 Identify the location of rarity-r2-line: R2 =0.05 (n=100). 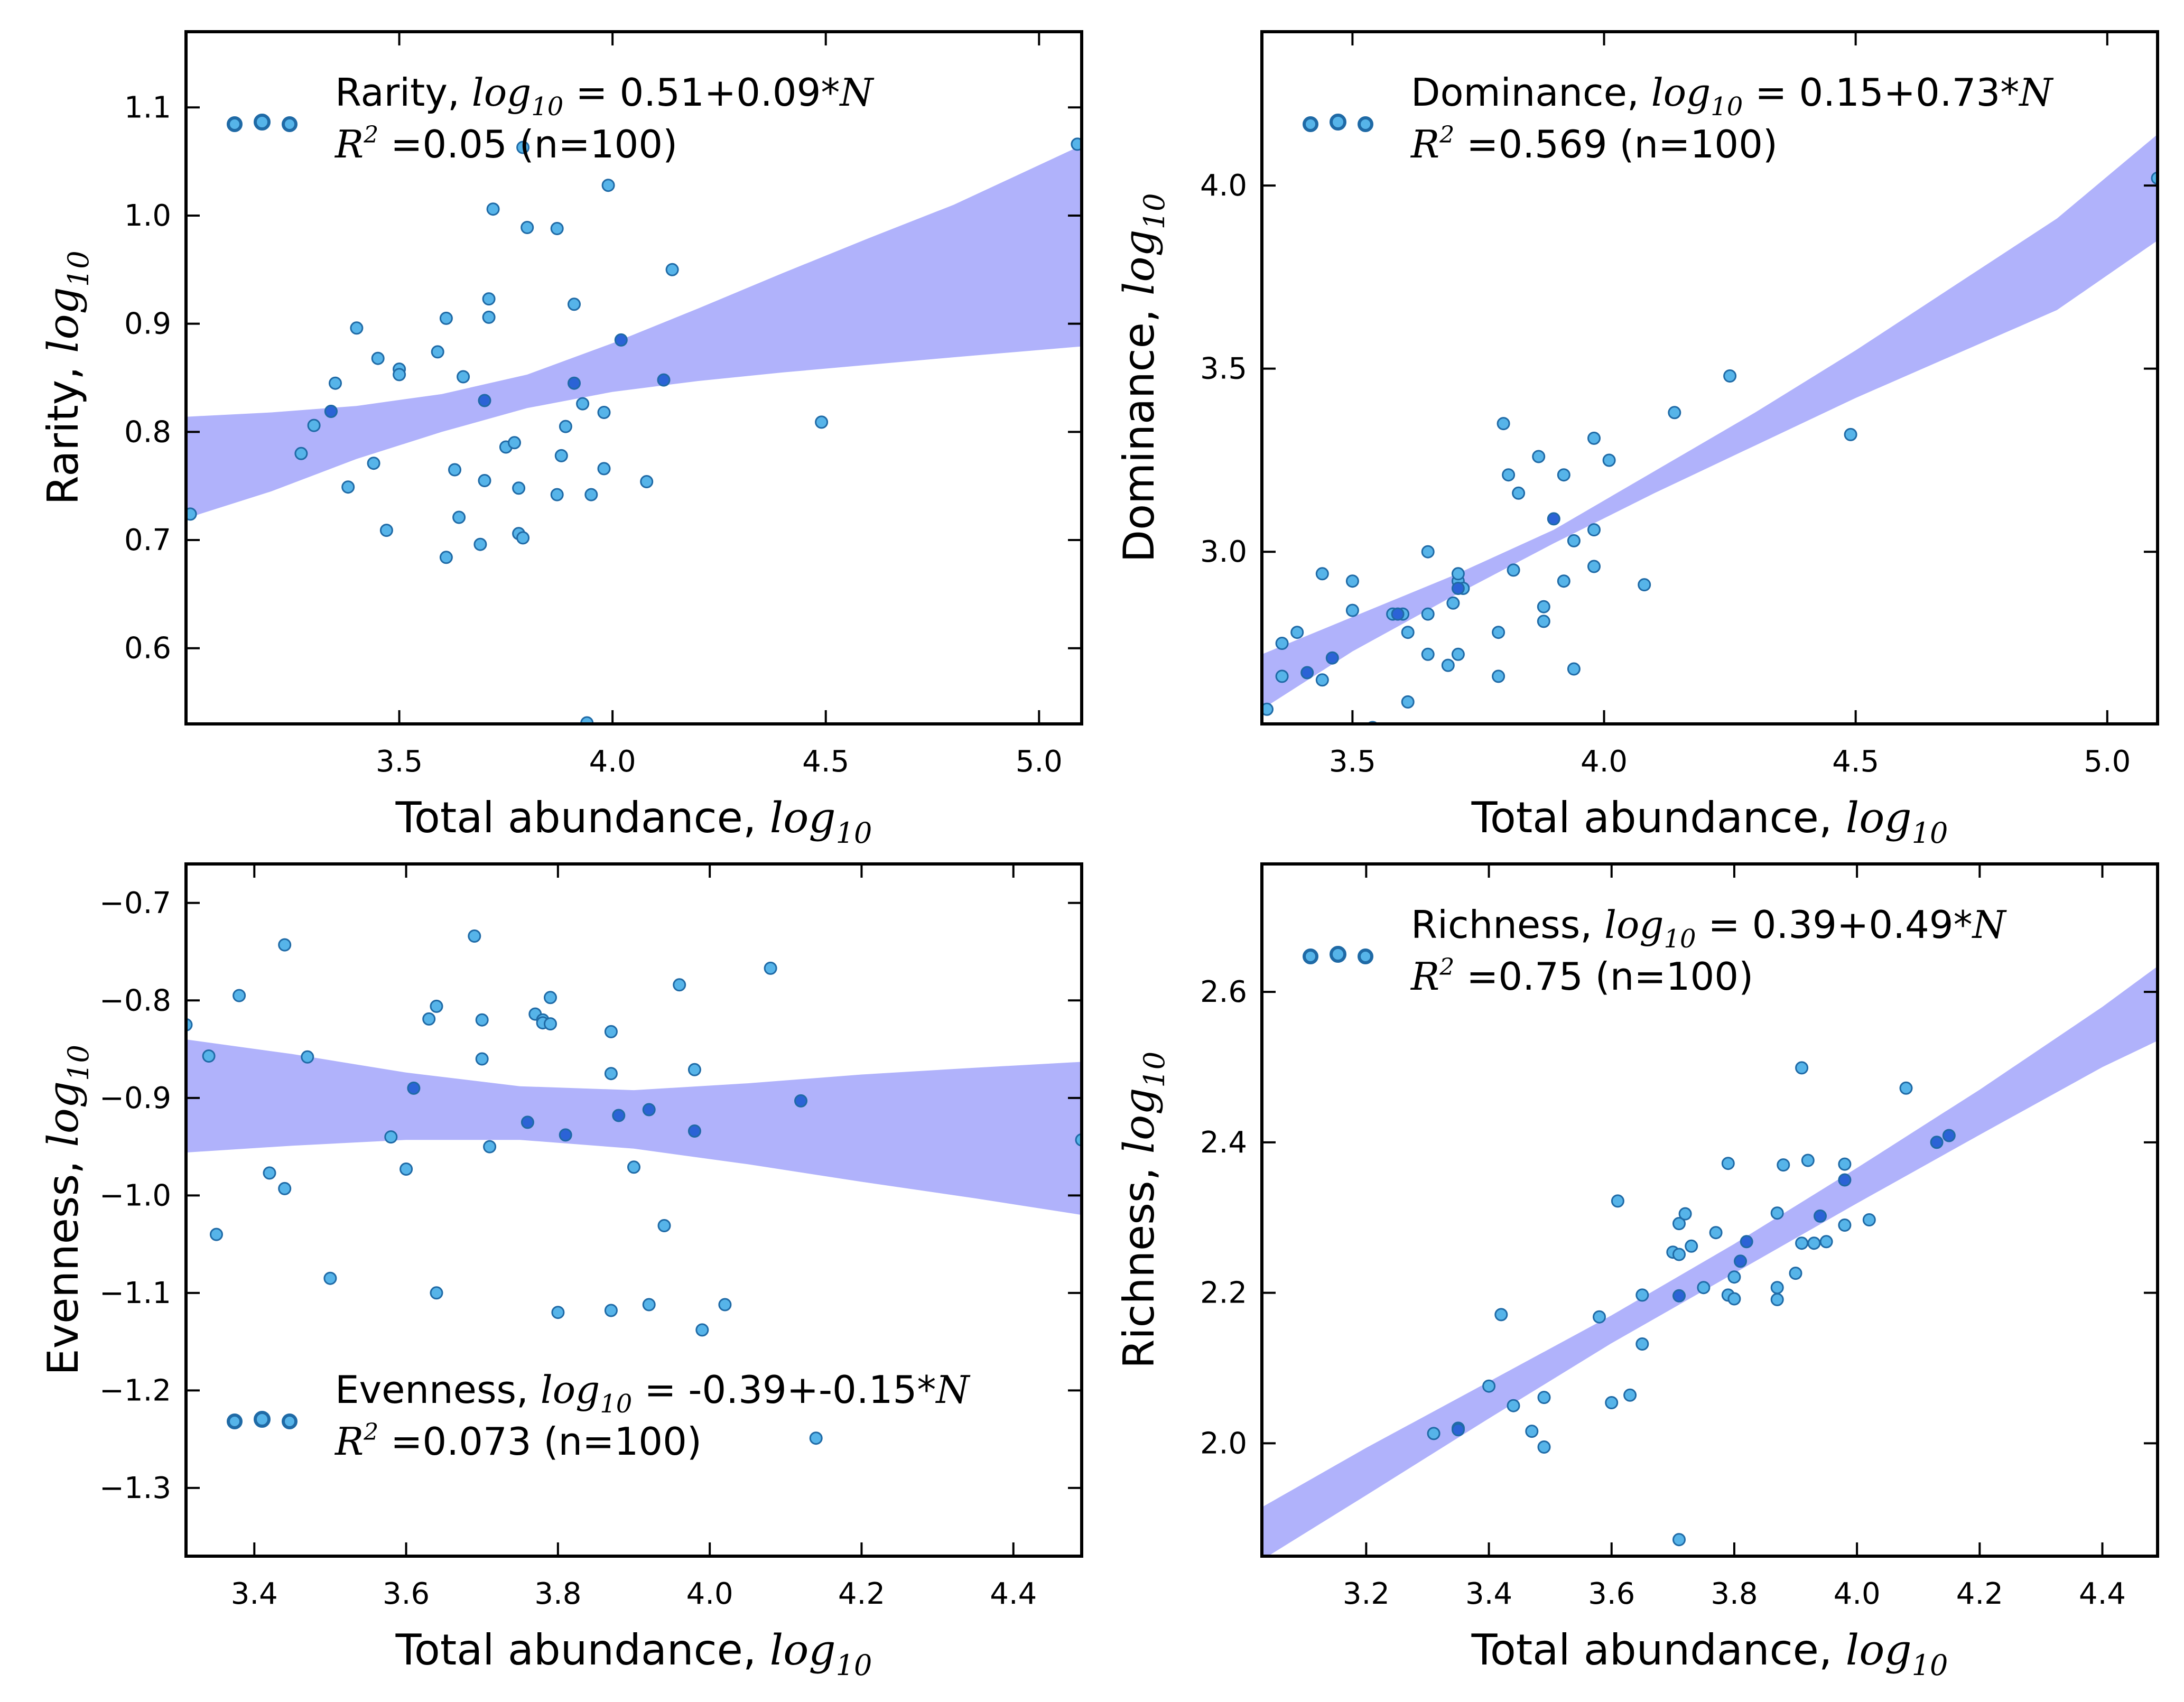
(505, 144).